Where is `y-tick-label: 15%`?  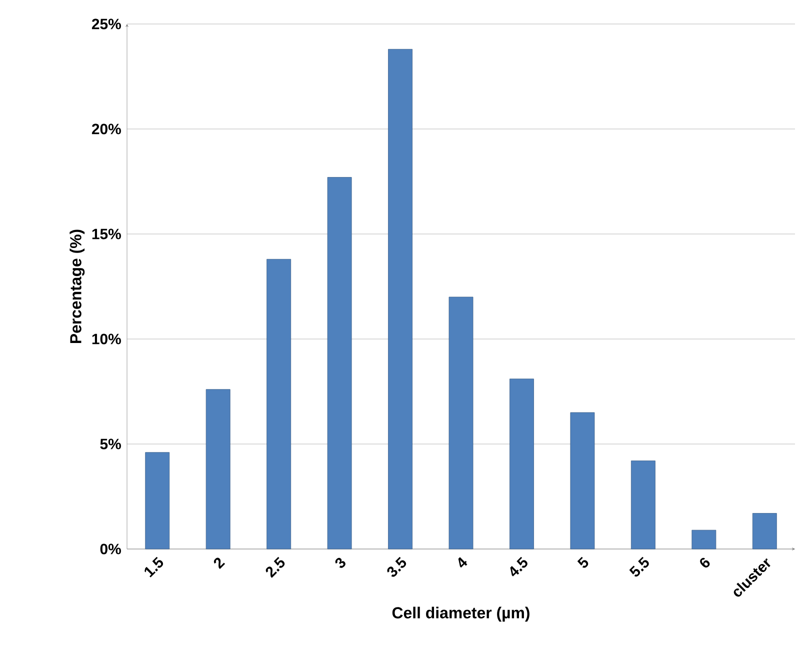 y-tick-label: 15% is located at coordinates (106, 234).